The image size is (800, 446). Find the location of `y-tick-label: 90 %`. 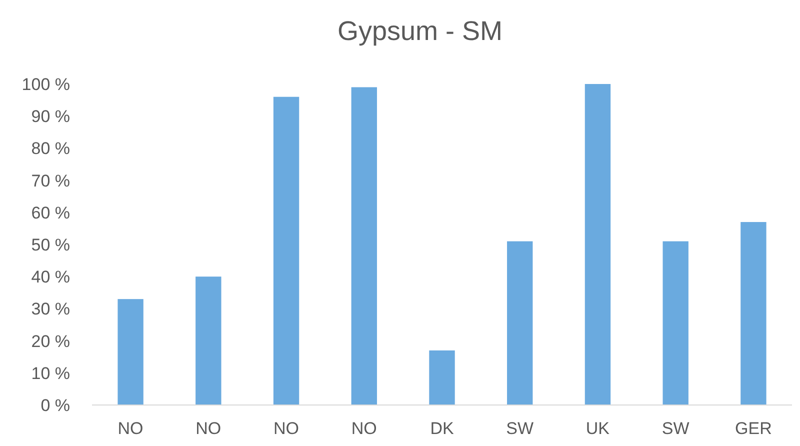

y-tick-label: 90 % is located at coordinates (50, 116).